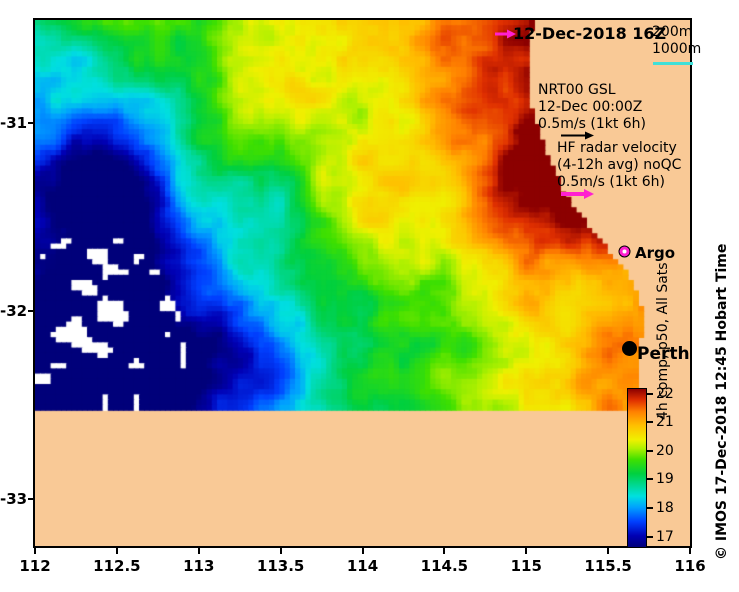 This screenshot has height=592, width=739. What do you see at coordinates (665, 422) in the screenshot?
I see `colorbar-tick-label: 21` at bounding box center [665, 422].